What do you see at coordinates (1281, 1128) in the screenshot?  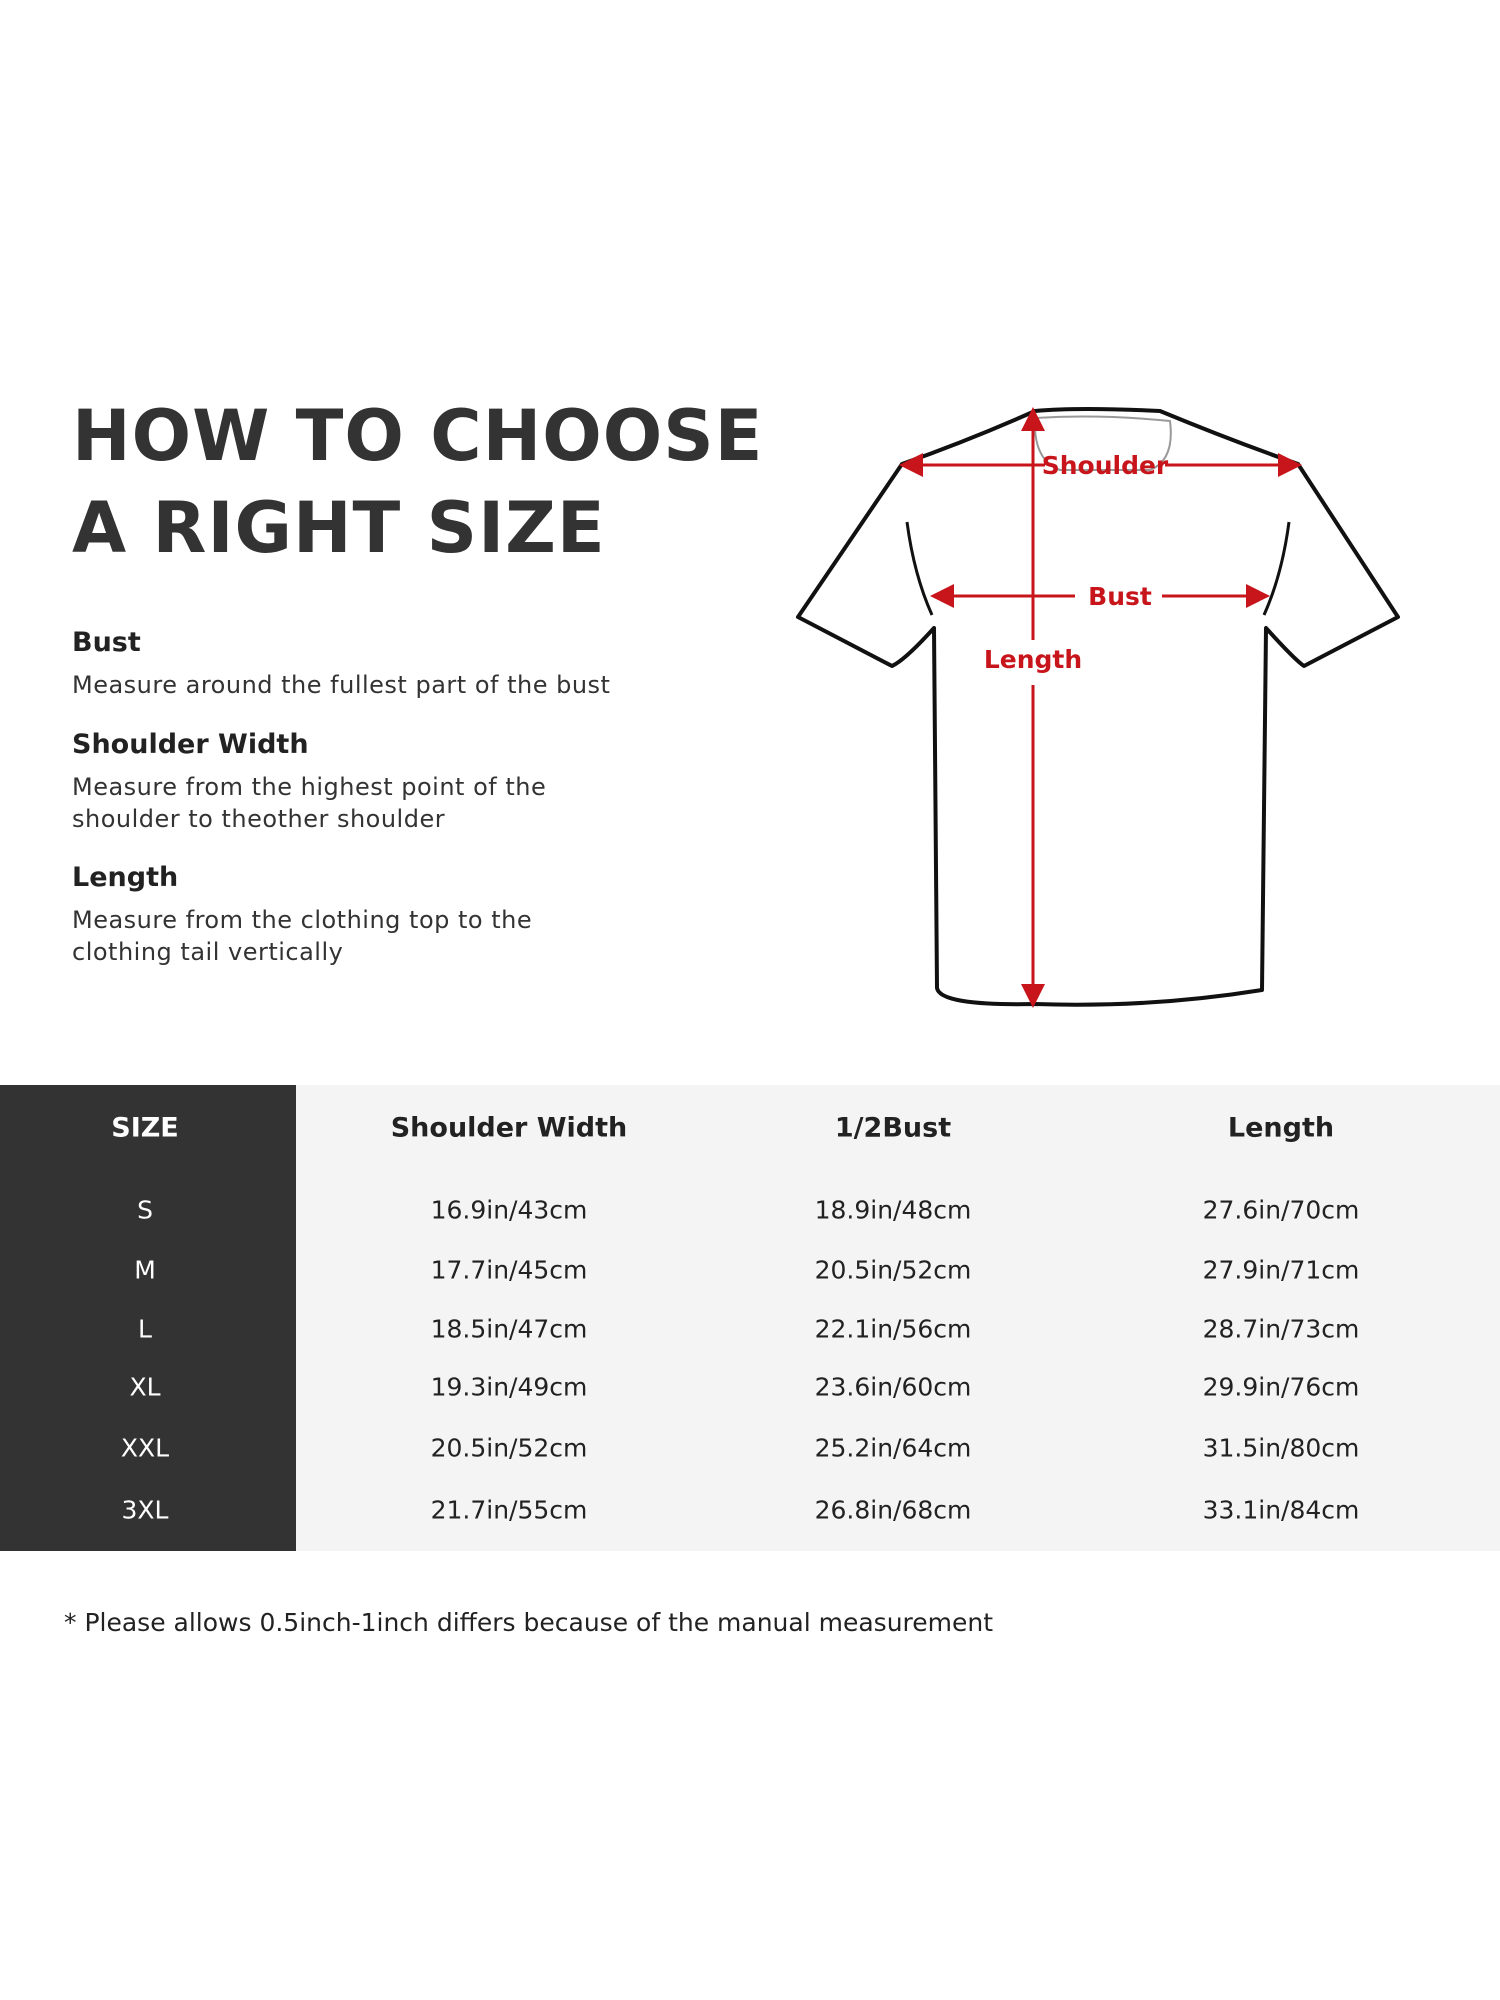 I see `table-header: Length` at bounding box center [1281, 1128].